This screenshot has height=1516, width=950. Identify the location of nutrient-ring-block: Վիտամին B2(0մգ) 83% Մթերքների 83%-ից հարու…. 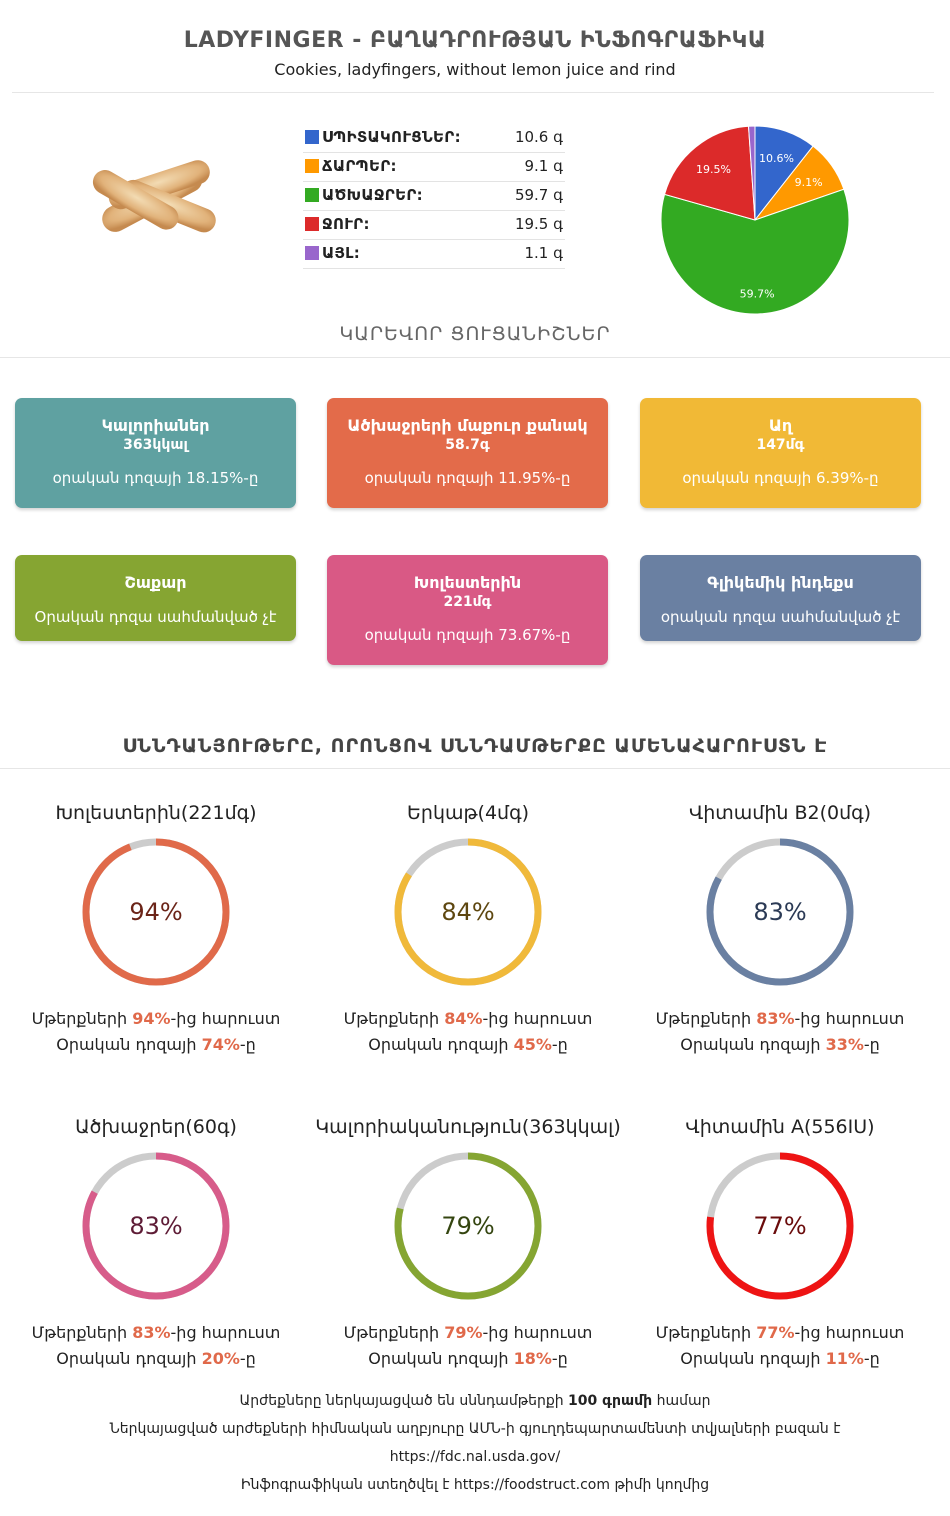
(780, 929).